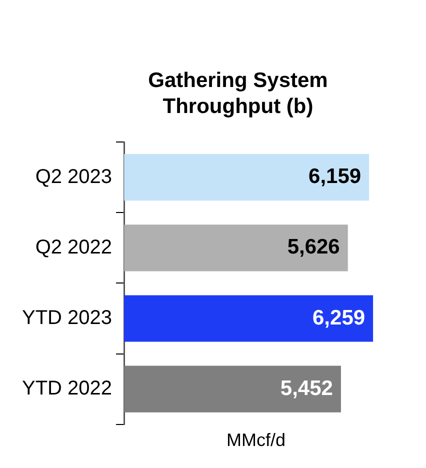 The image size is (426, 468). What do you see at coordinates (306, 388) in the screenshot?
I see `data-label: 5,452` at bounding box center [306, 388].